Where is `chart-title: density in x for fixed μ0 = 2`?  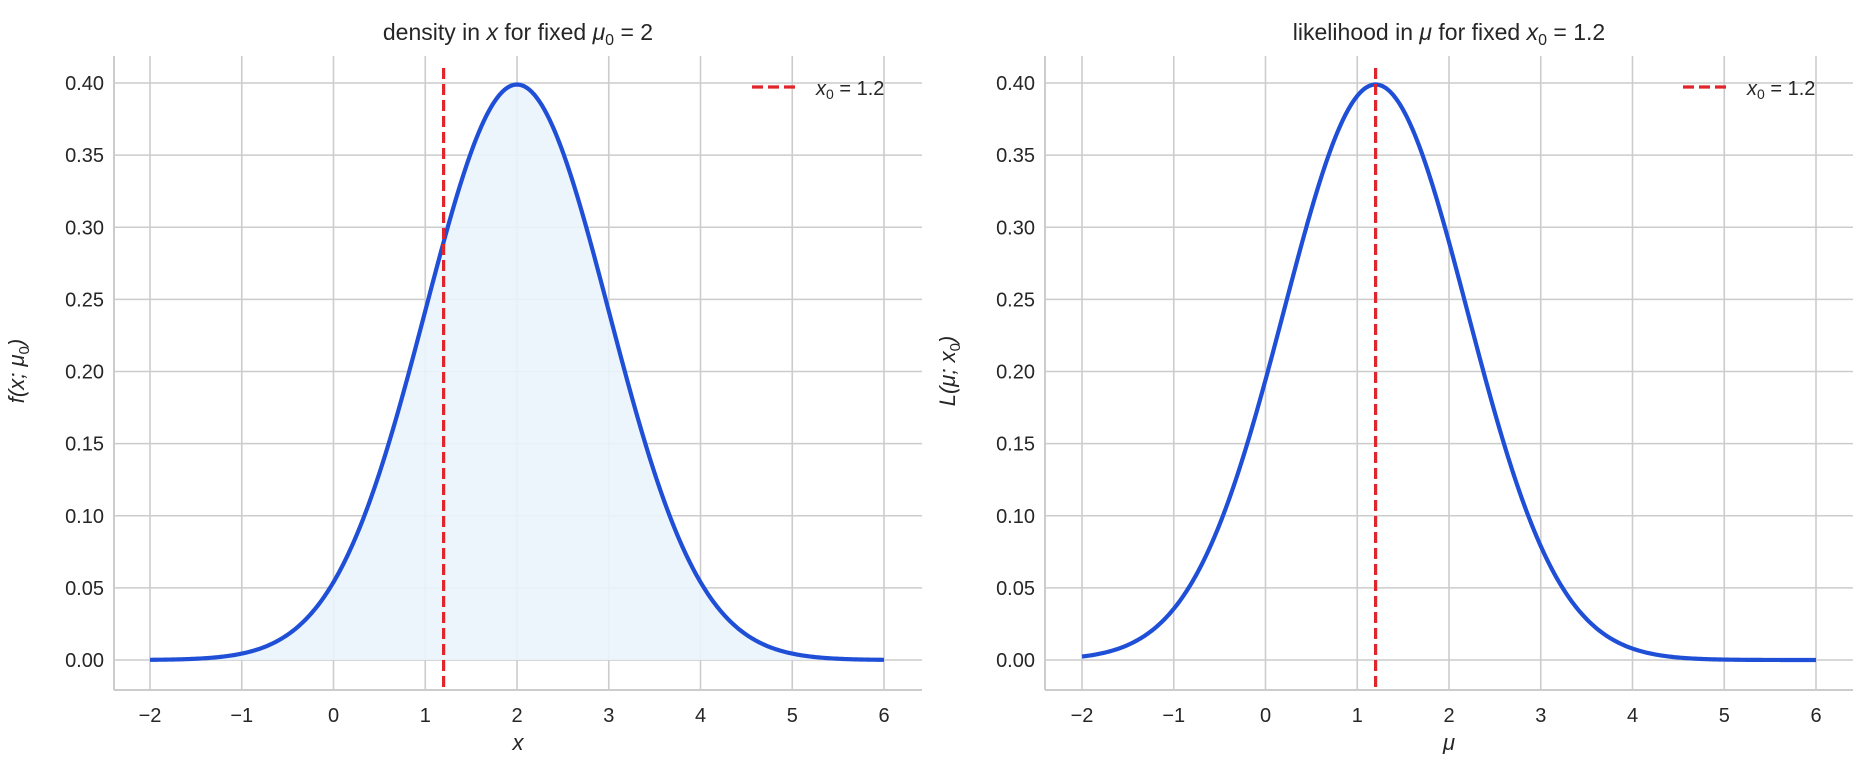
chart-title: density in x for fixed μ0 = 2 is located at coordinates (518, 34).